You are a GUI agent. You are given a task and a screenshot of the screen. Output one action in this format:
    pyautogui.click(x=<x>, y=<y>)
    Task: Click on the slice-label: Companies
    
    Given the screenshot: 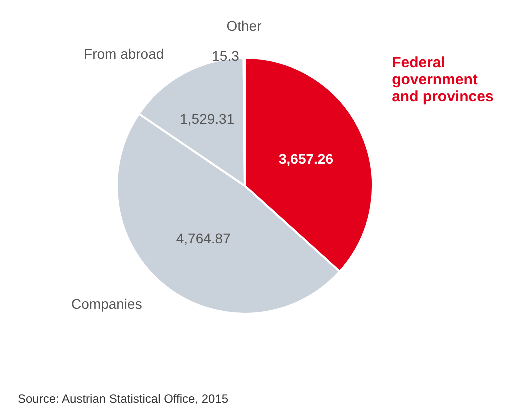 What is the action you would take?
    pyautogui.click(x=107, y=304)
    